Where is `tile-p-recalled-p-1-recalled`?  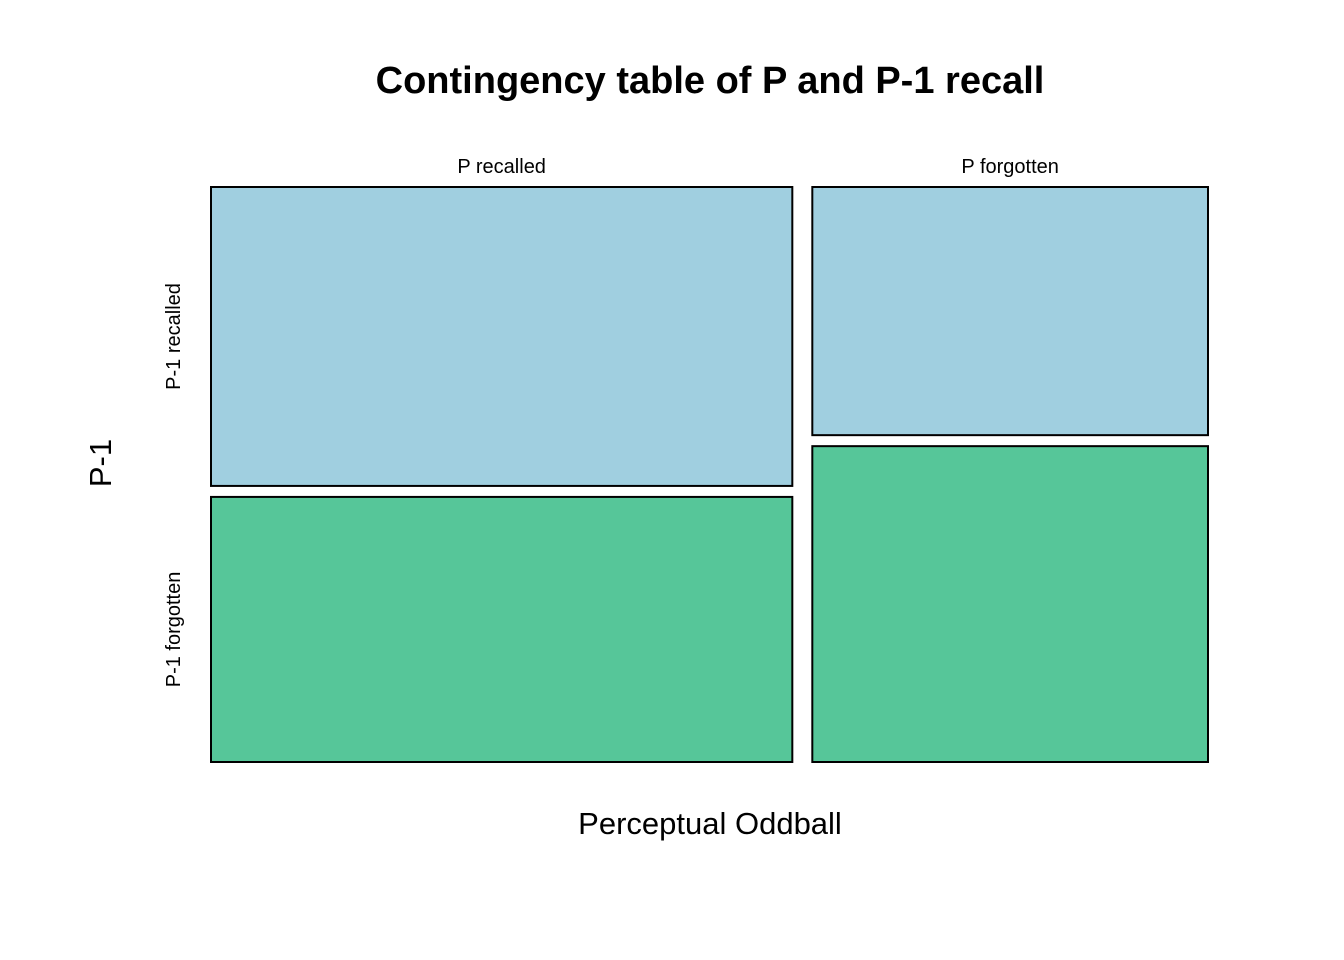
tile-p-recalled-p-1-recalled is located at coordinates (502, 336).